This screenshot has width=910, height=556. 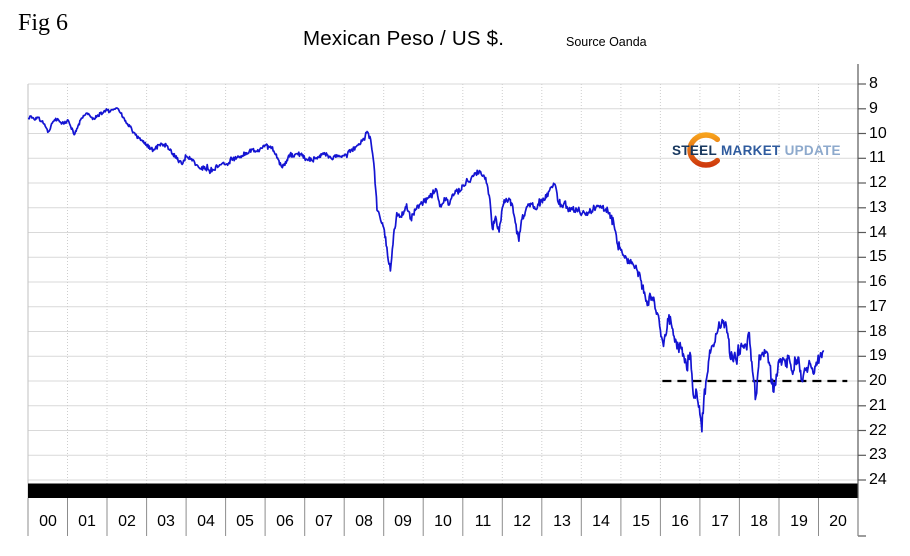 I want to click on bottom-black-bar, so click(x=443, y=490).